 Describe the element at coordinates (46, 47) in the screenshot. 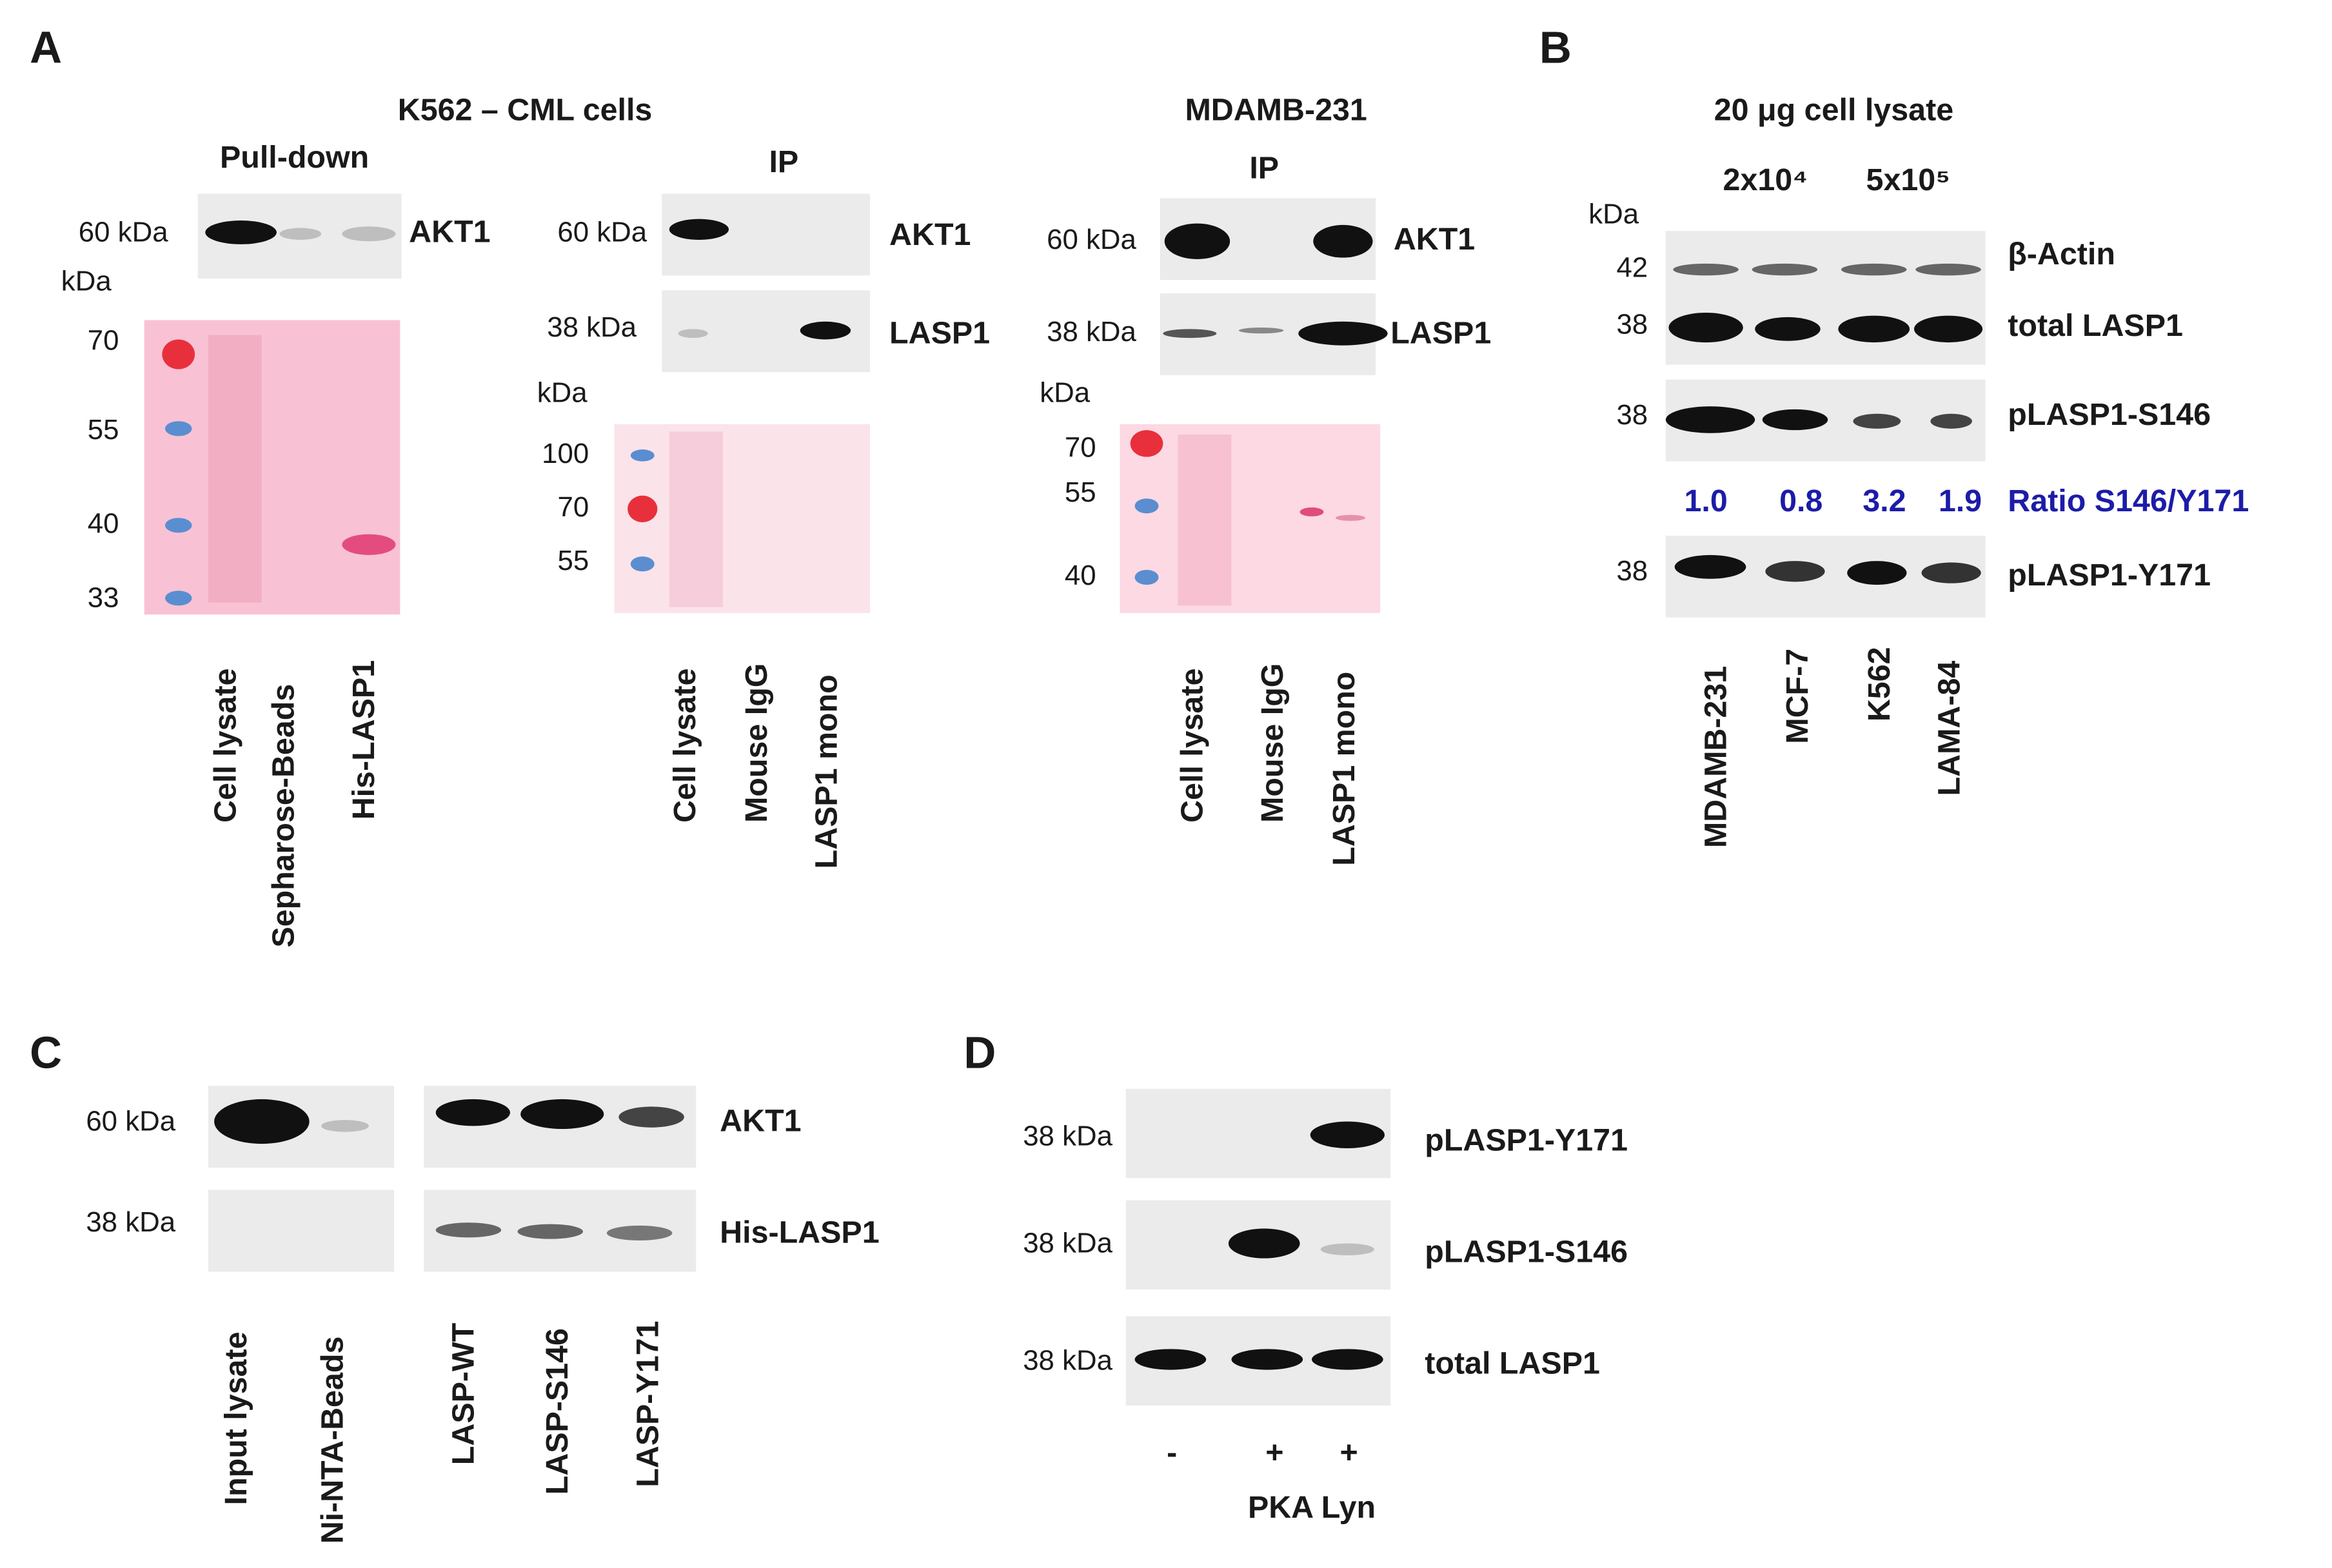

I see `panel-label: A` at that location.